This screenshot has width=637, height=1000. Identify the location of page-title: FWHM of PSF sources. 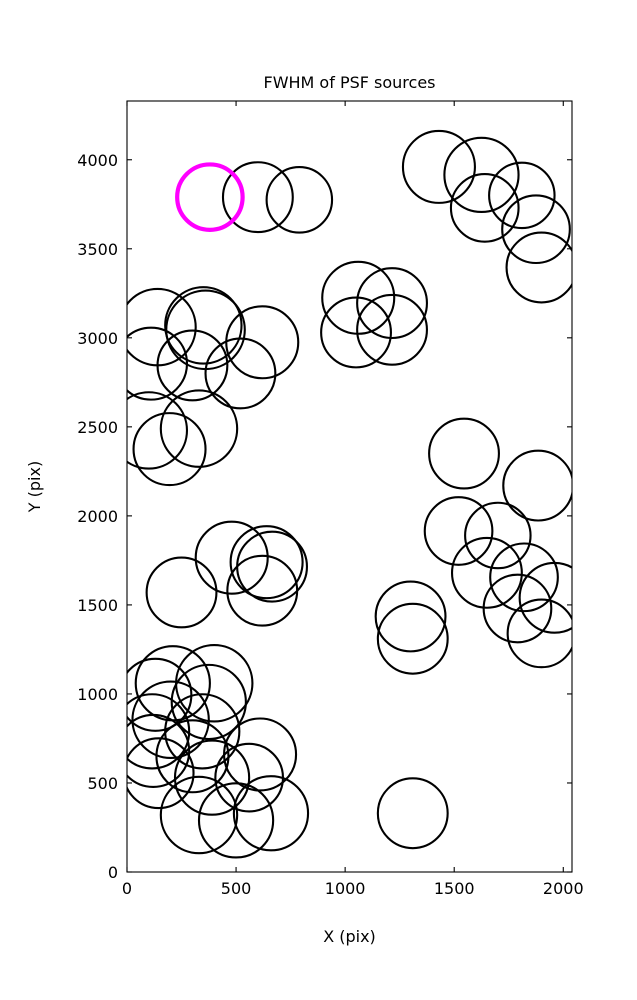
(349, 82).